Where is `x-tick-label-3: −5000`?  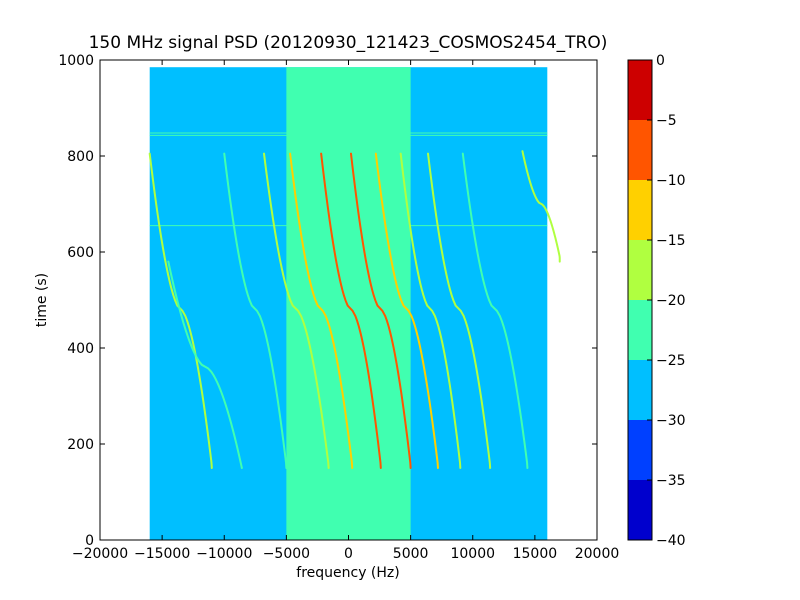
x-tick-label-3: −5000 is located at coordinates (286, 554).